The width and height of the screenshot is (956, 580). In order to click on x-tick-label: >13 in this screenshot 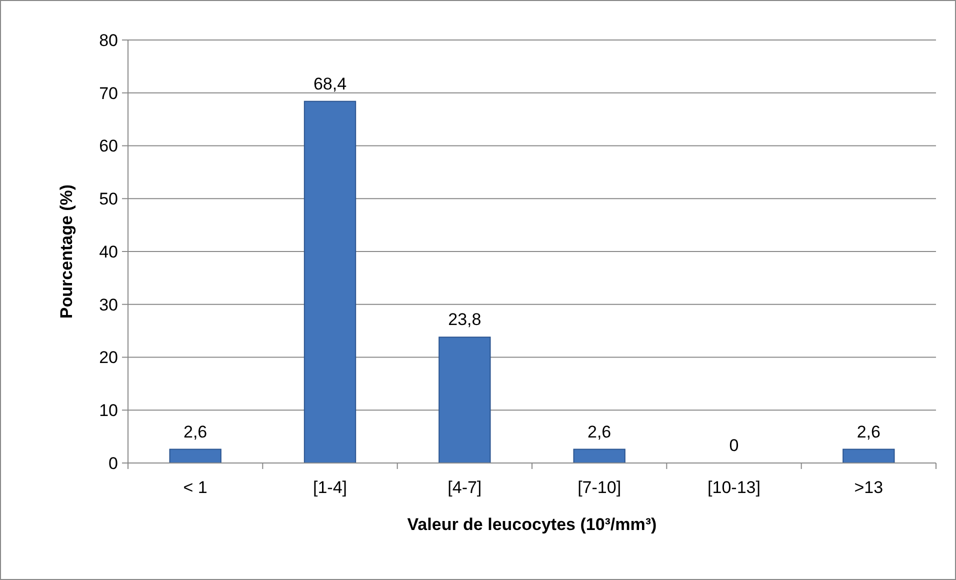, I will do `click(869, 487)`.